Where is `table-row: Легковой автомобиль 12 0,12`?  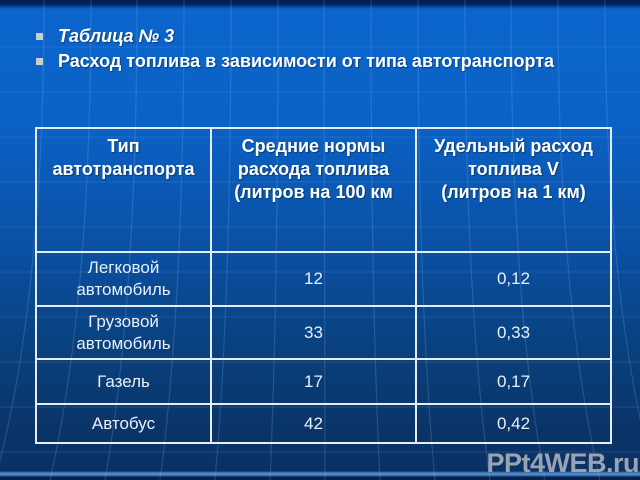
table-row: Легковой автомобиль 12 0,12 is located at coordinates (323, 279).